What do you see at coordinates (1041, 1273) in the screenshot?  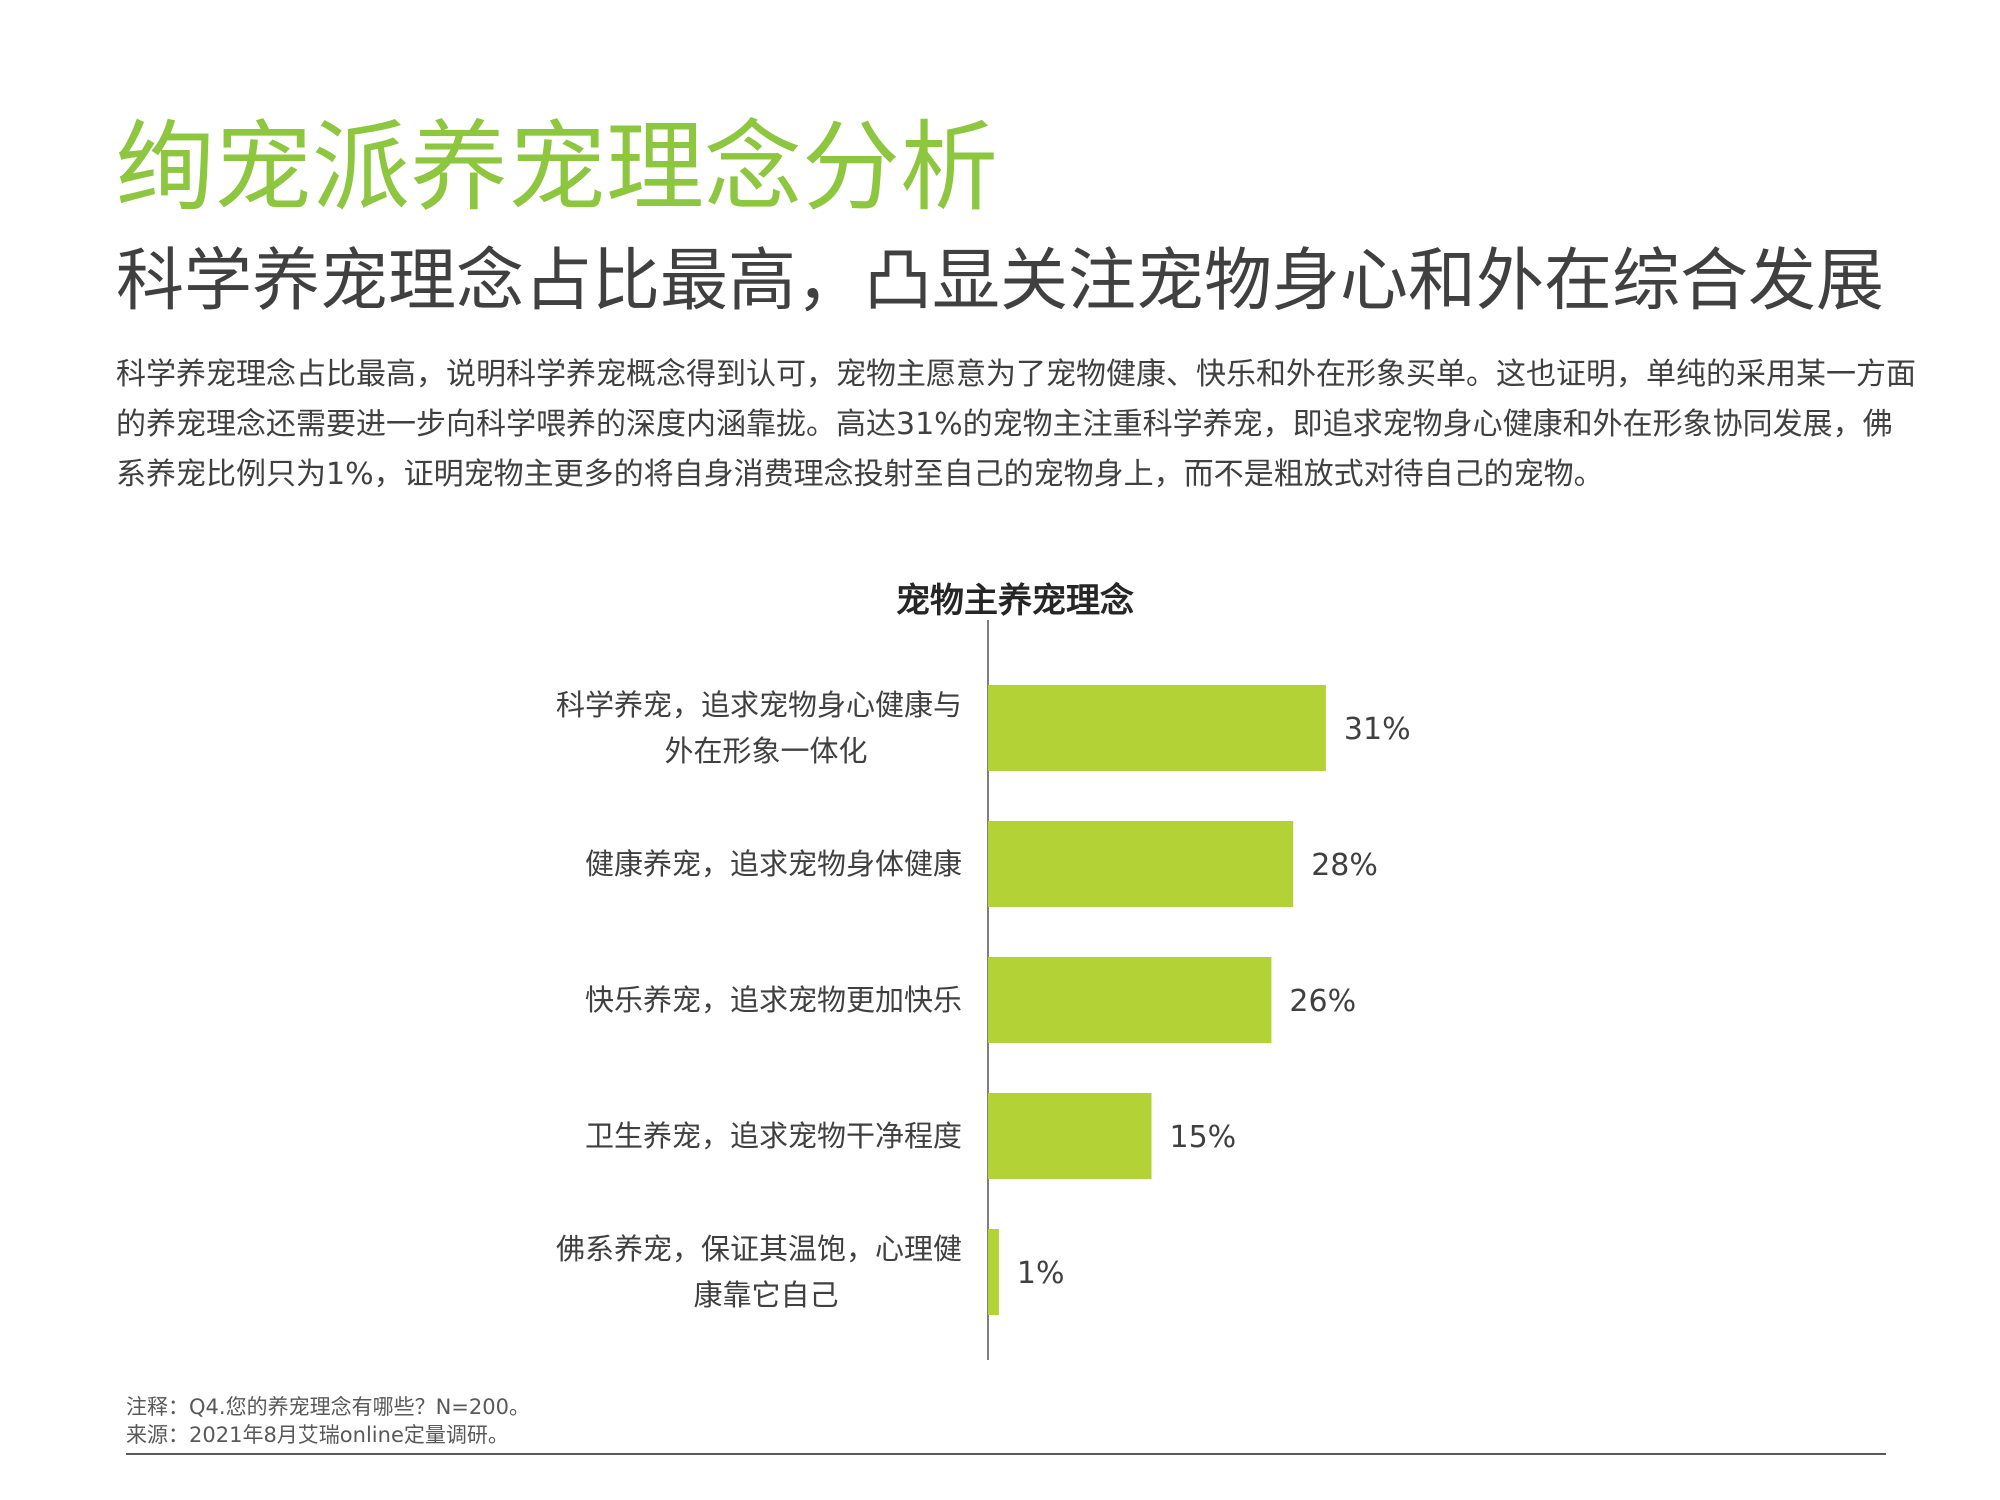 I see `value-label: 1%` at bounding box center [1041, 1273].